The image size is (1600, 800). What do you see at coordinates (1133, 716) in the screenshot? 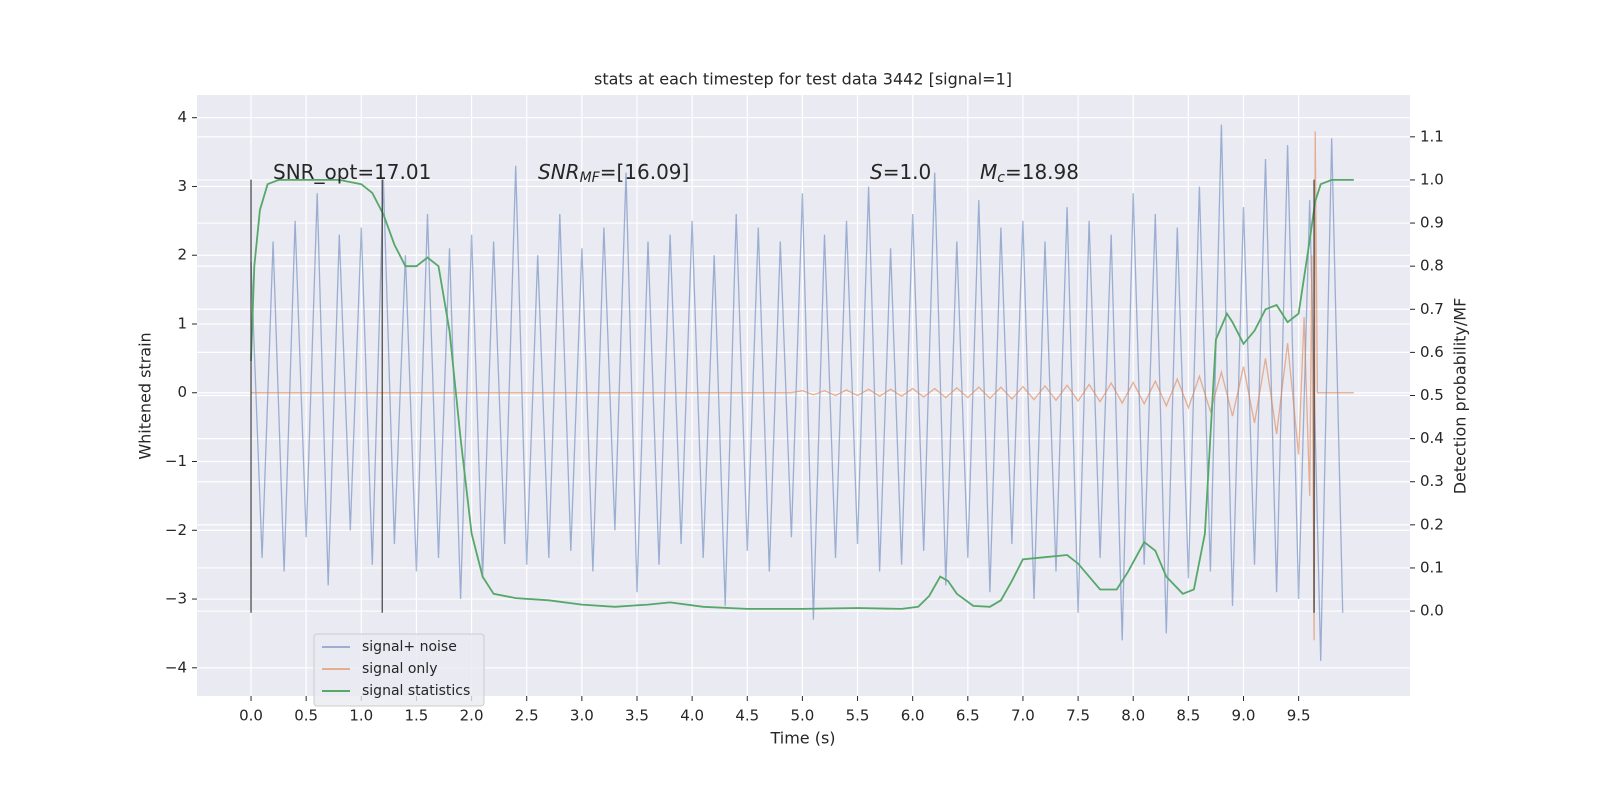
I see `x-tick-label: 8.0` at bounding box center [1133, 716].